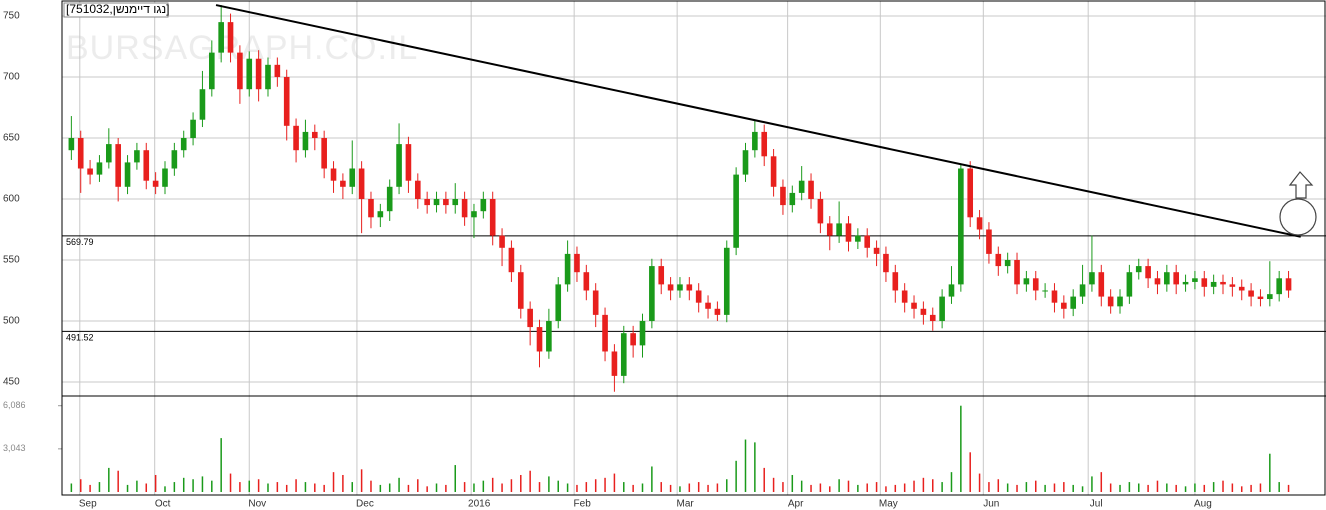 This screenshot has width=1326, height=510. Describe the element at coordinates (888, 504) in the screenshot. I see `x-tick-label: May` at that location.